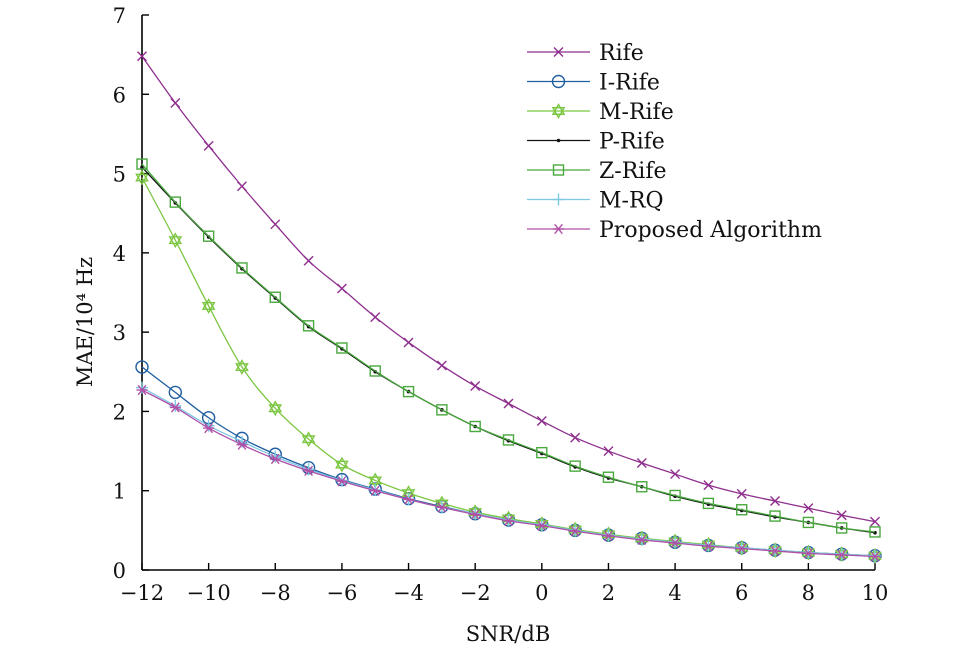 The image size is (958, 650). Describe the element at coordinates (119, 333) in the screenshot. I see `y-tick-label: 3` at that location.